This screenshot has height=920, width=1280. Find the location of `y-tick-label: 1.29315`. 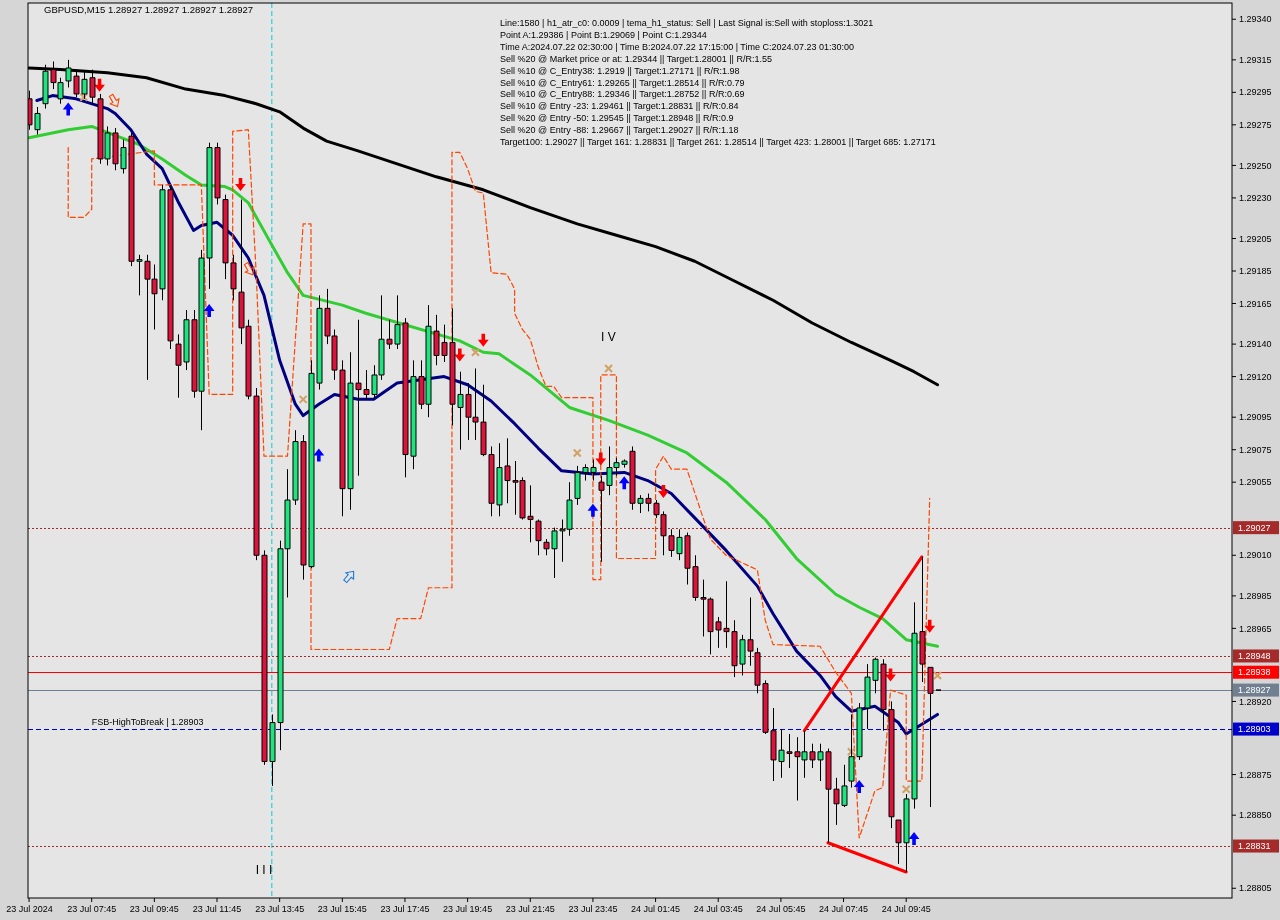

y-tick-label: 1.29315 is located at coordinates (1255, 60).